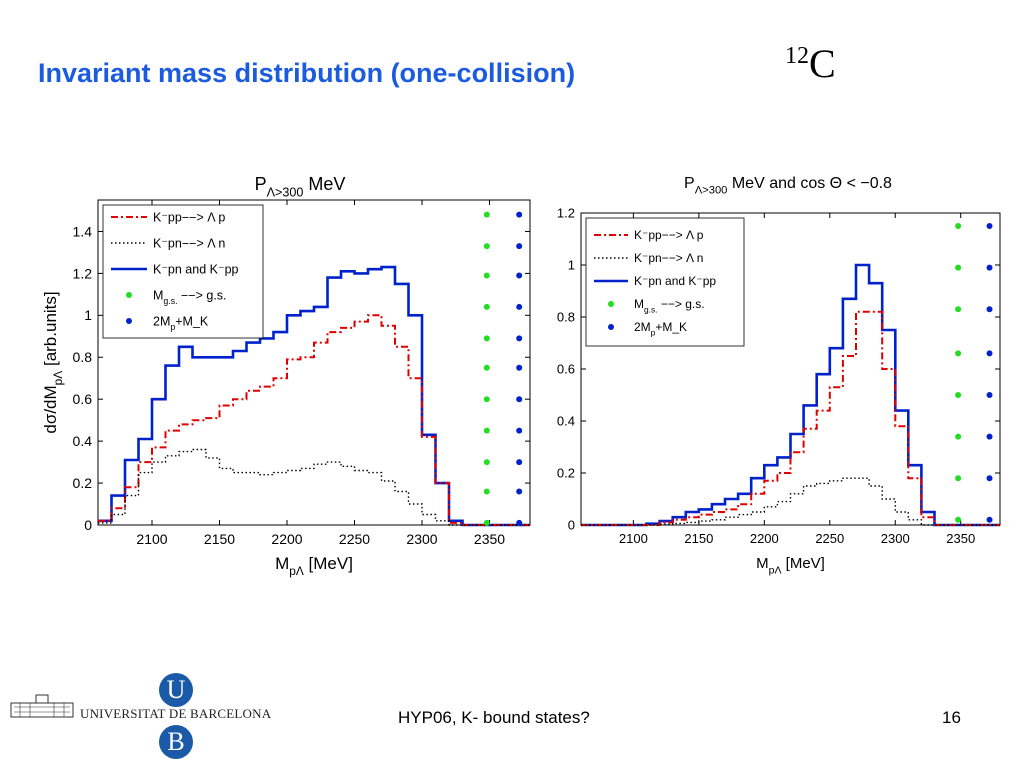  Describe the element at coordinates (494, 717) in the screenshot. I see `footer-text: HYP06, K- bound states?` at that location.